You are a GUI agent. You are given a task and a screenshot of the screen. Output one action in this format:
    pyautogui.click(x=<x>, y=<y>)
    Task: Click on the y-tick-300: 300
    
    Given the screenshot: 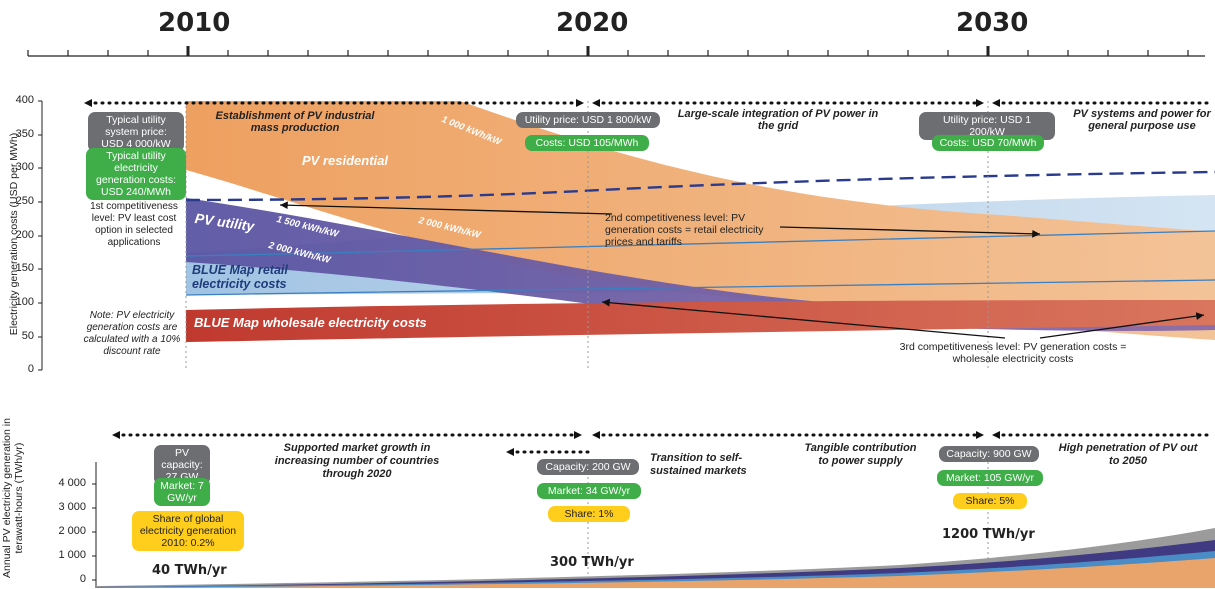 What is the action you would take?
    pyautogui.click(x=24, y=167)
    